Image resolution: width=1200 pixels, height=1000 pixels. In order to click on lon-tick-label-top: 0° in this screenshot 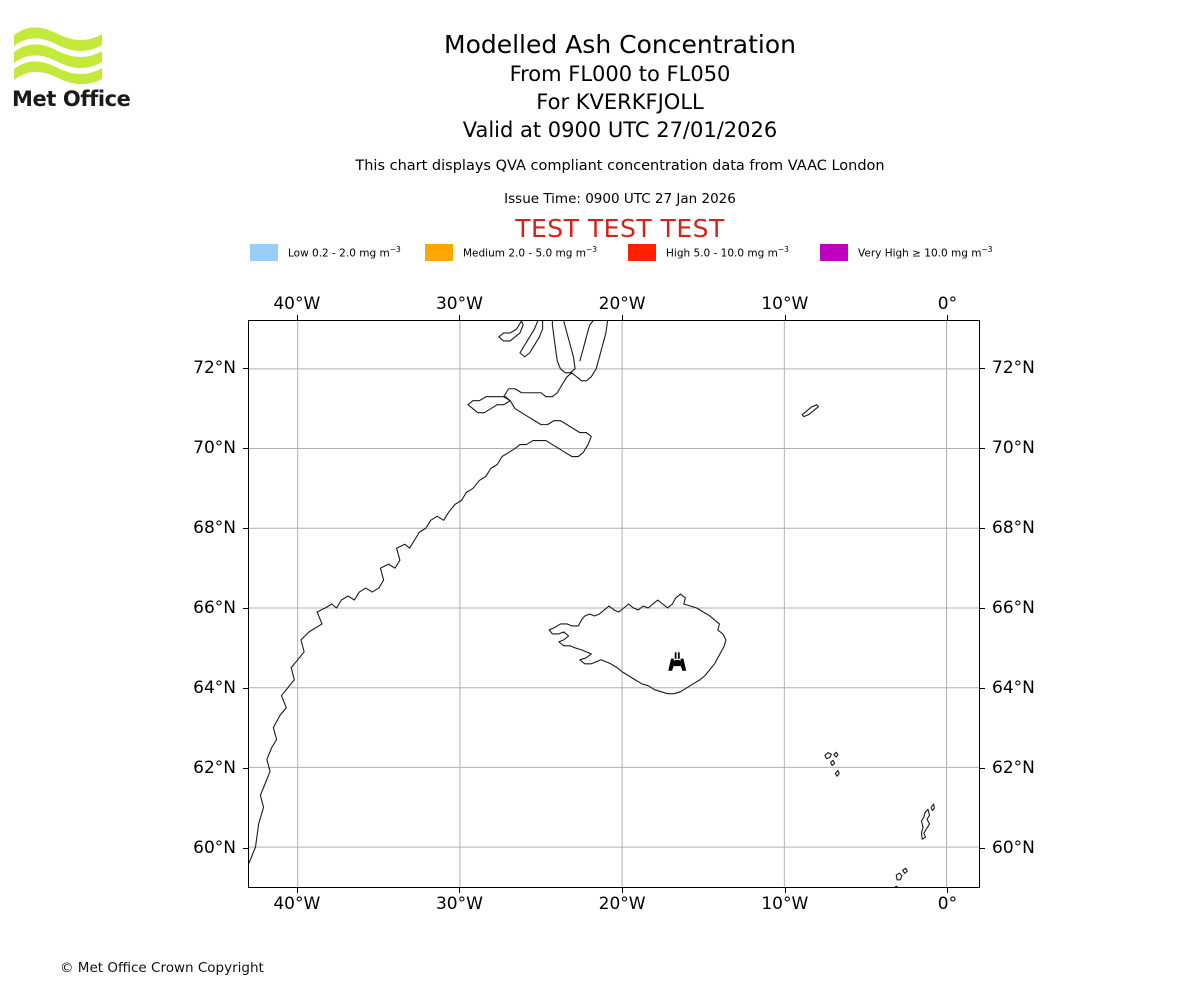, I will do `click(947, 304)`.